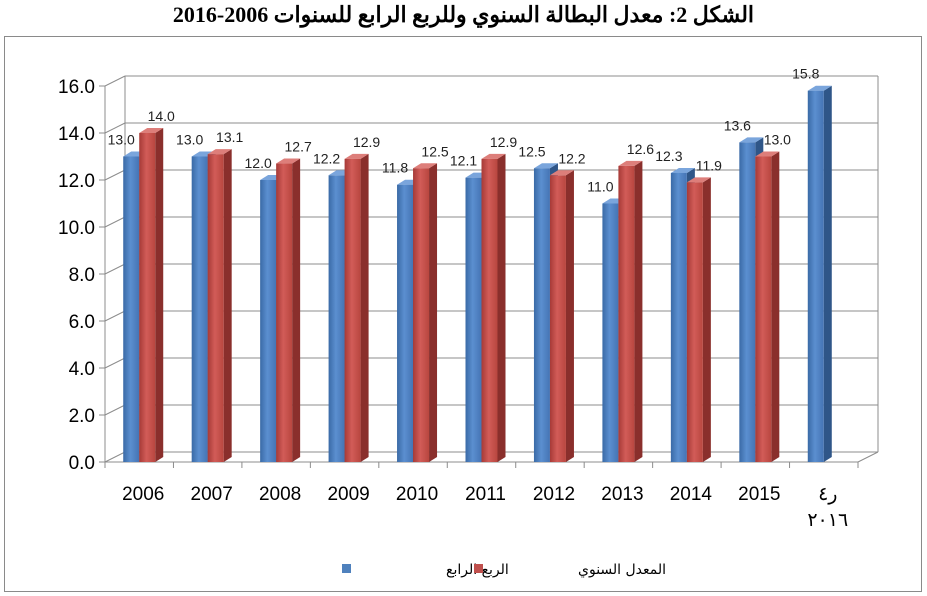  Describe the element at coordinates (478, 568) in the screenshot. I see `legend-swatch-annual` at that location.